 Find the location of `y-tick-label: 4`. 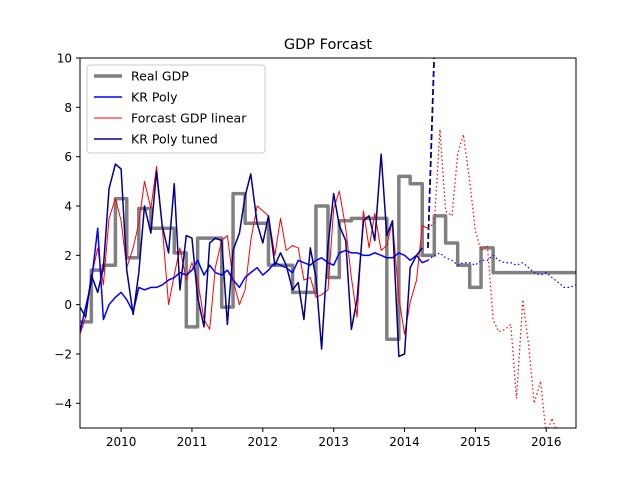

y-tick-label: 4 is located at coordinates (68, 207).